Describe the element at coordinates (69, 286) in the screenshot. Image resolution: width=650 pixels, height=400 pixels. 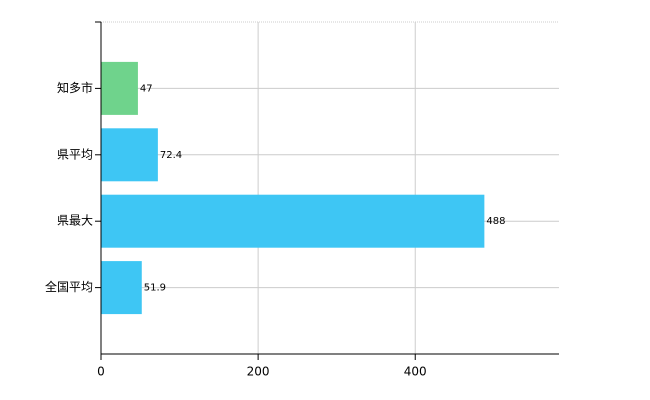
I see `y-tick-label: 全国平均` at that location.